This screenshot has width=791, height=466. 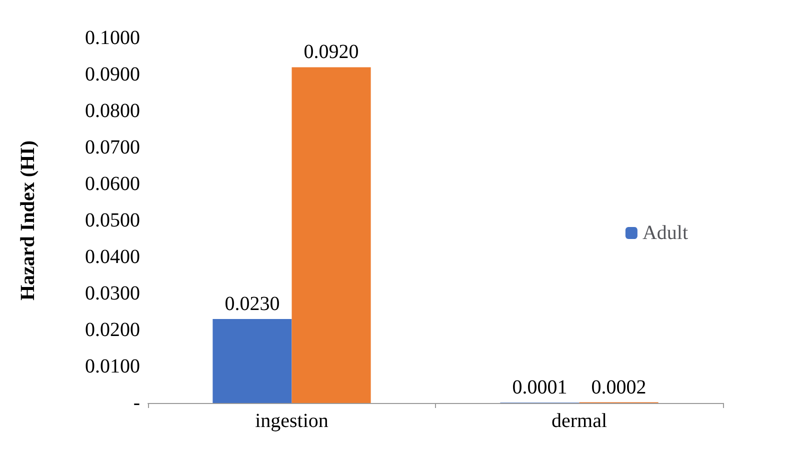 I want to click on data-label: 0.0920, so click(x=331, y=52).